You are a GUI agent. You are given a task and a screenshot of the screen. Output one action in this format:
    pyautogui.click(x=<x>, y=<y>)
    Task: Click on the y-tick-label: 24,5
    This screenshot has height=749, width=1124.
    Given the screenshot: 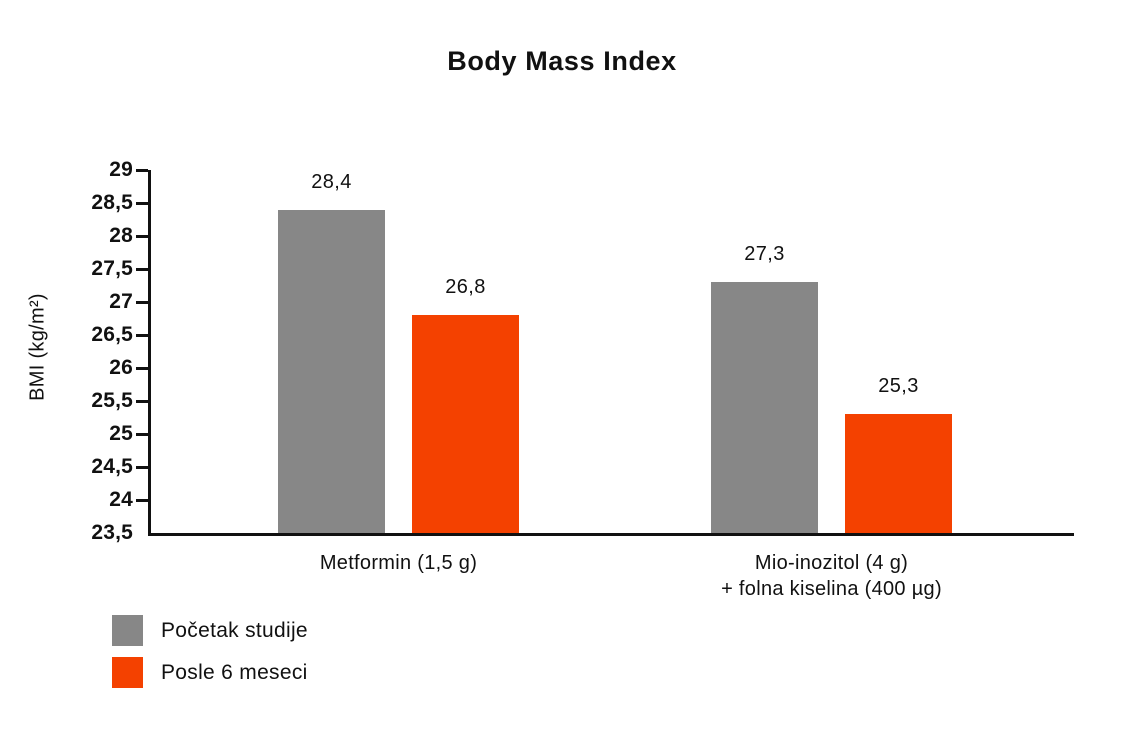 What is the action you would take?
    pyautogui.click(x=112, y=466)
    